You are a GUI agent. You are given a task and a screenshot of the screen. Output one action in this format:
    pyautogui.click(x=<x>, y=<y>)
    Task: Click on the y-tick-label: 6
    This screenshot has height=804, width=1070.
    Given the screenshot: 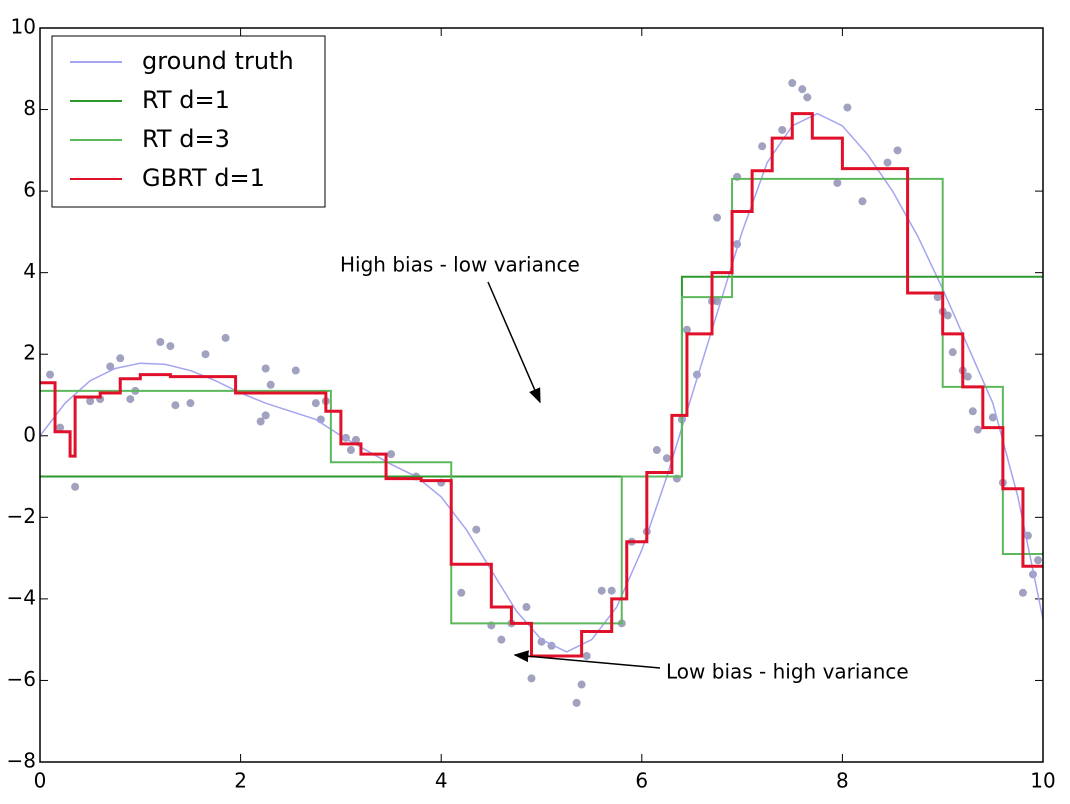 What is the action you would take?
    pyautogui.click(x=29, y=190)
    